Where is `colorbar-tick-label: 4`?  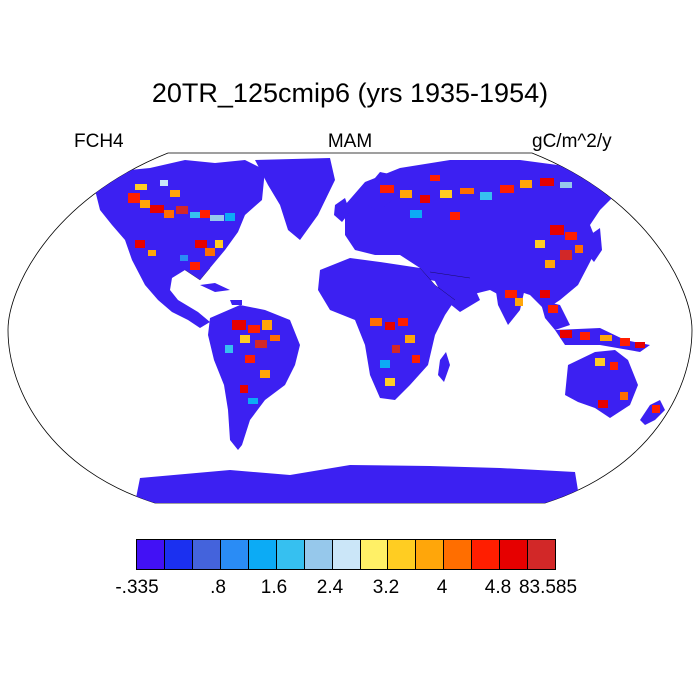 colorbar-tick-label: 4 is located at coordinates (442, 587).